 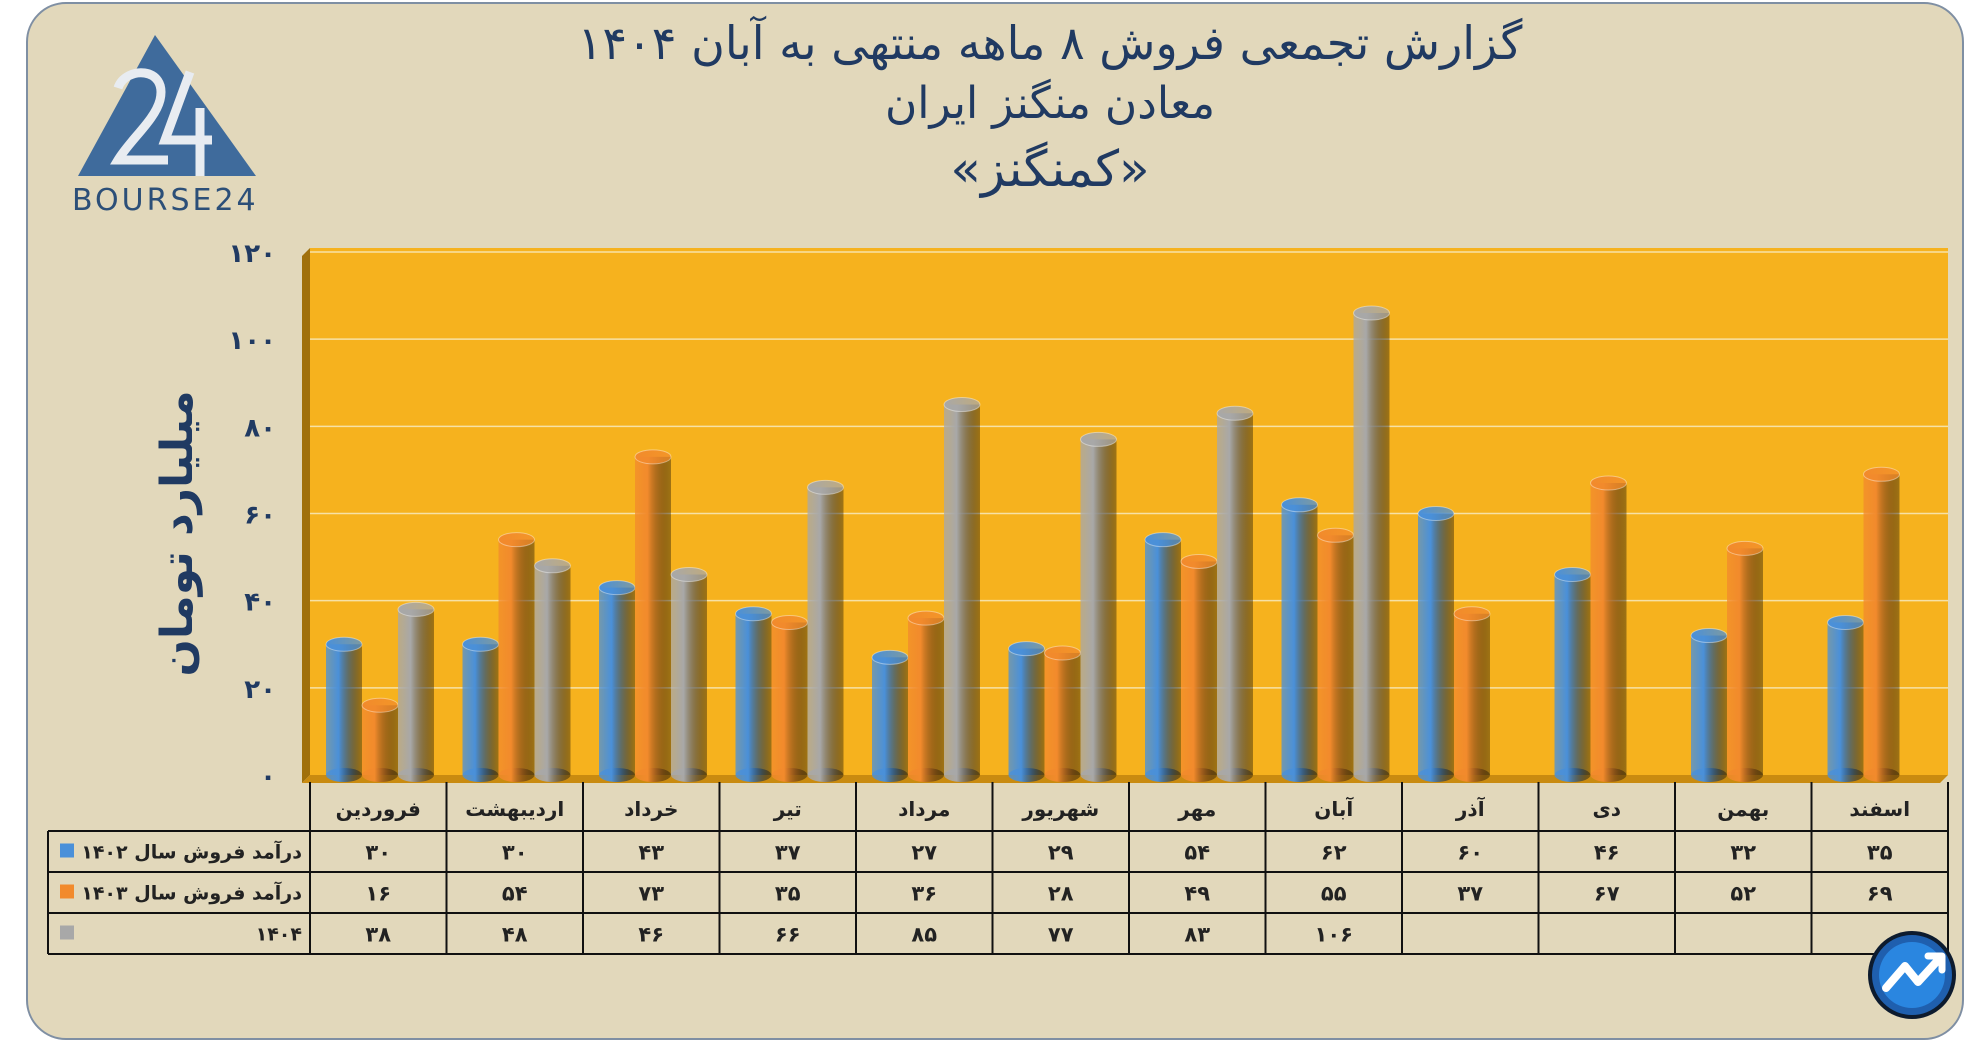 I want to click on x-tick-label: مهر, so click(x=1196, y=809).